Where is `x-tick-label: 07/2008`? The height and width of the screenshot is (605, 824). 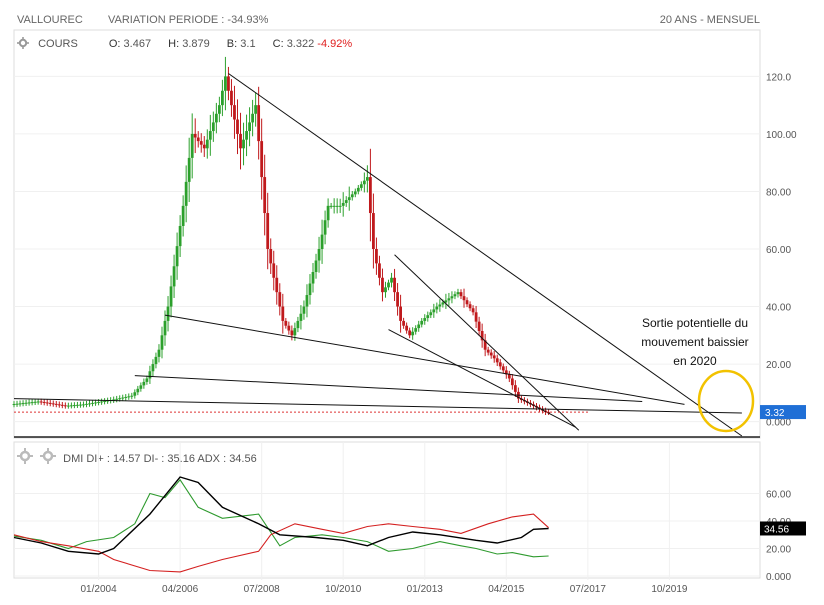
x-tick-label: 07/2008 is located at coordinates (262, 589).